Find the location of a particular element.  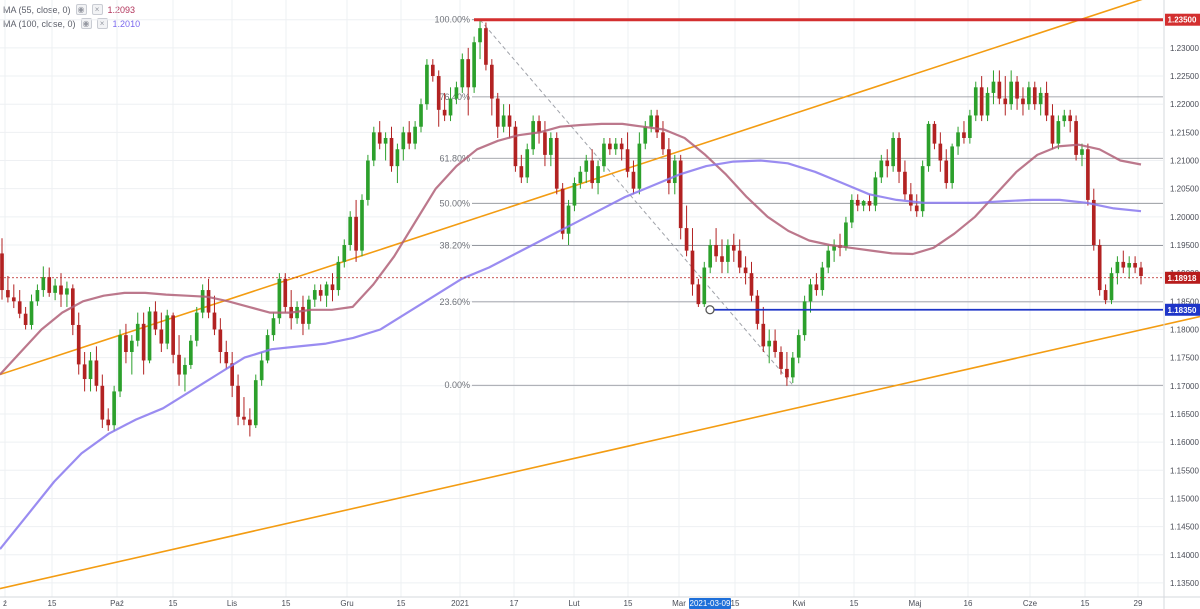

y-tick-label: 1.23000 is located at coordinates (1184, 48).